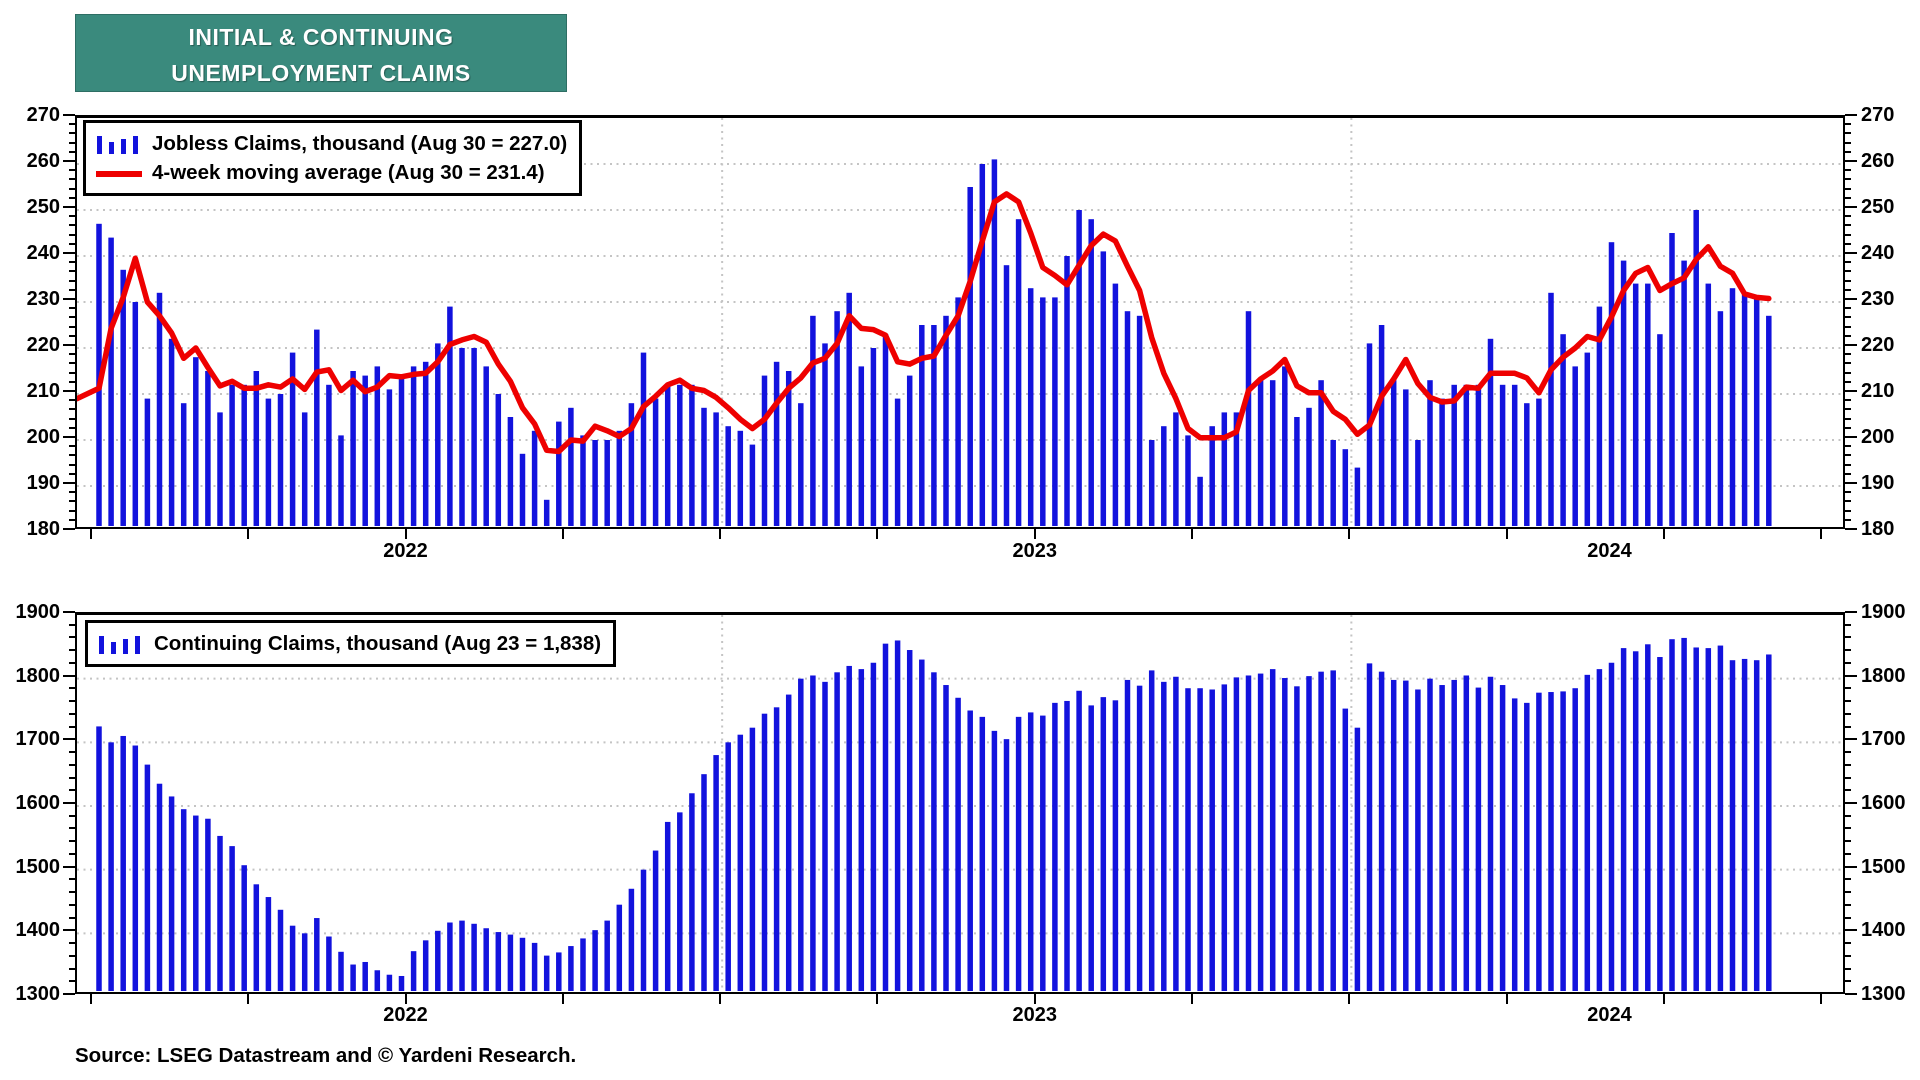 The image size is (1920, 1080). Describe the element at coordinates (38, 930) in the screenshot. I see `y-axis-label-left: 1400` at that location.